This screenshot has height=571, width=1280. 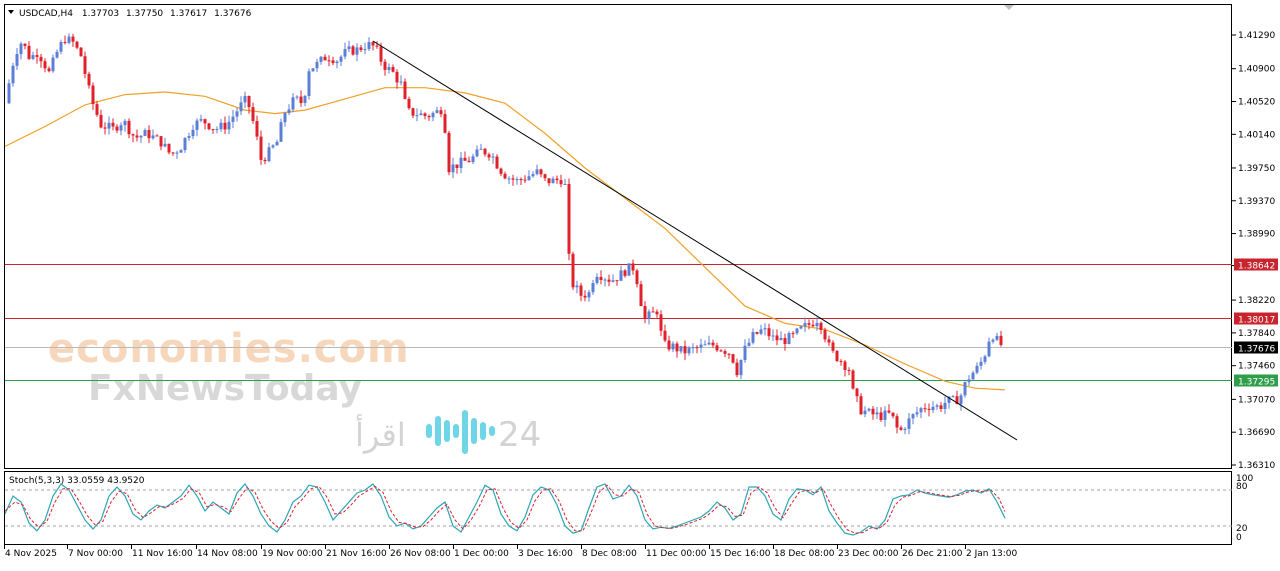 What do you see at coordinates (1256, 36) in the screenshot?
I see `y-tick-label: 1.41290` at bounding box center [1256, 36].